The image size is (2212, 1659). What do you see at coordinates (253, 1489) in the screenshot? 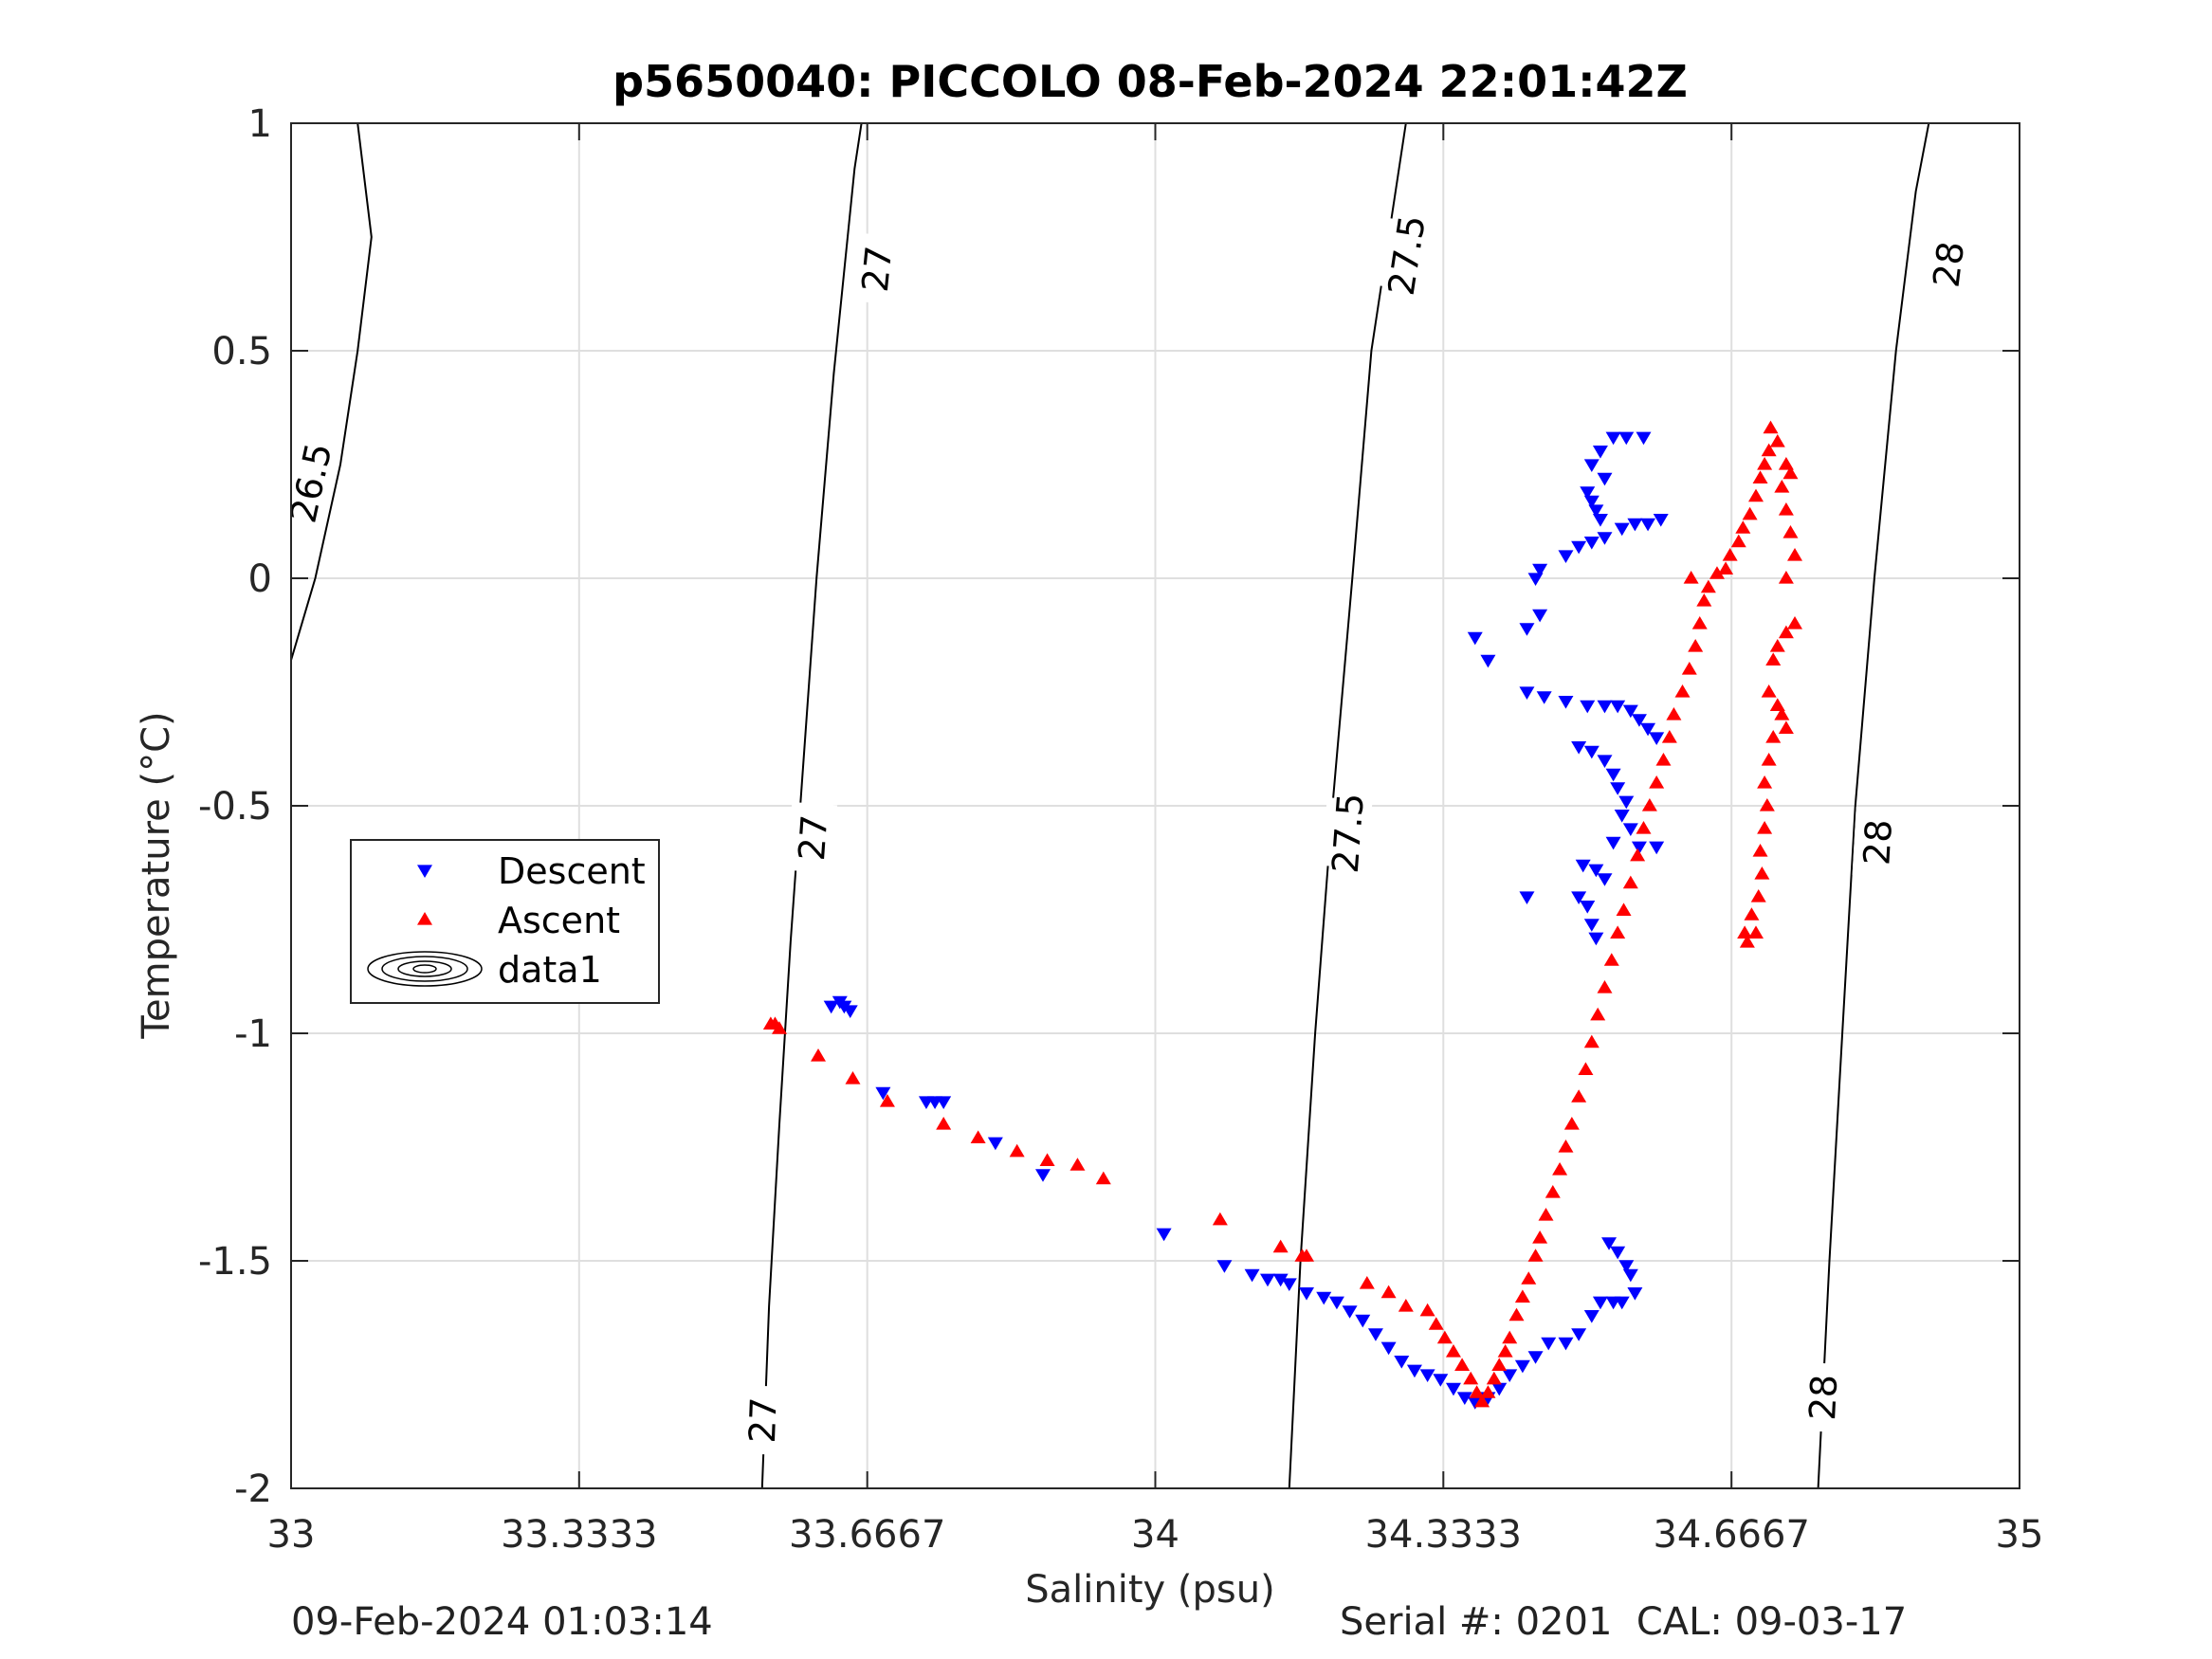
I see `y-tick-label: -2` at bounding box center [253, 1489].